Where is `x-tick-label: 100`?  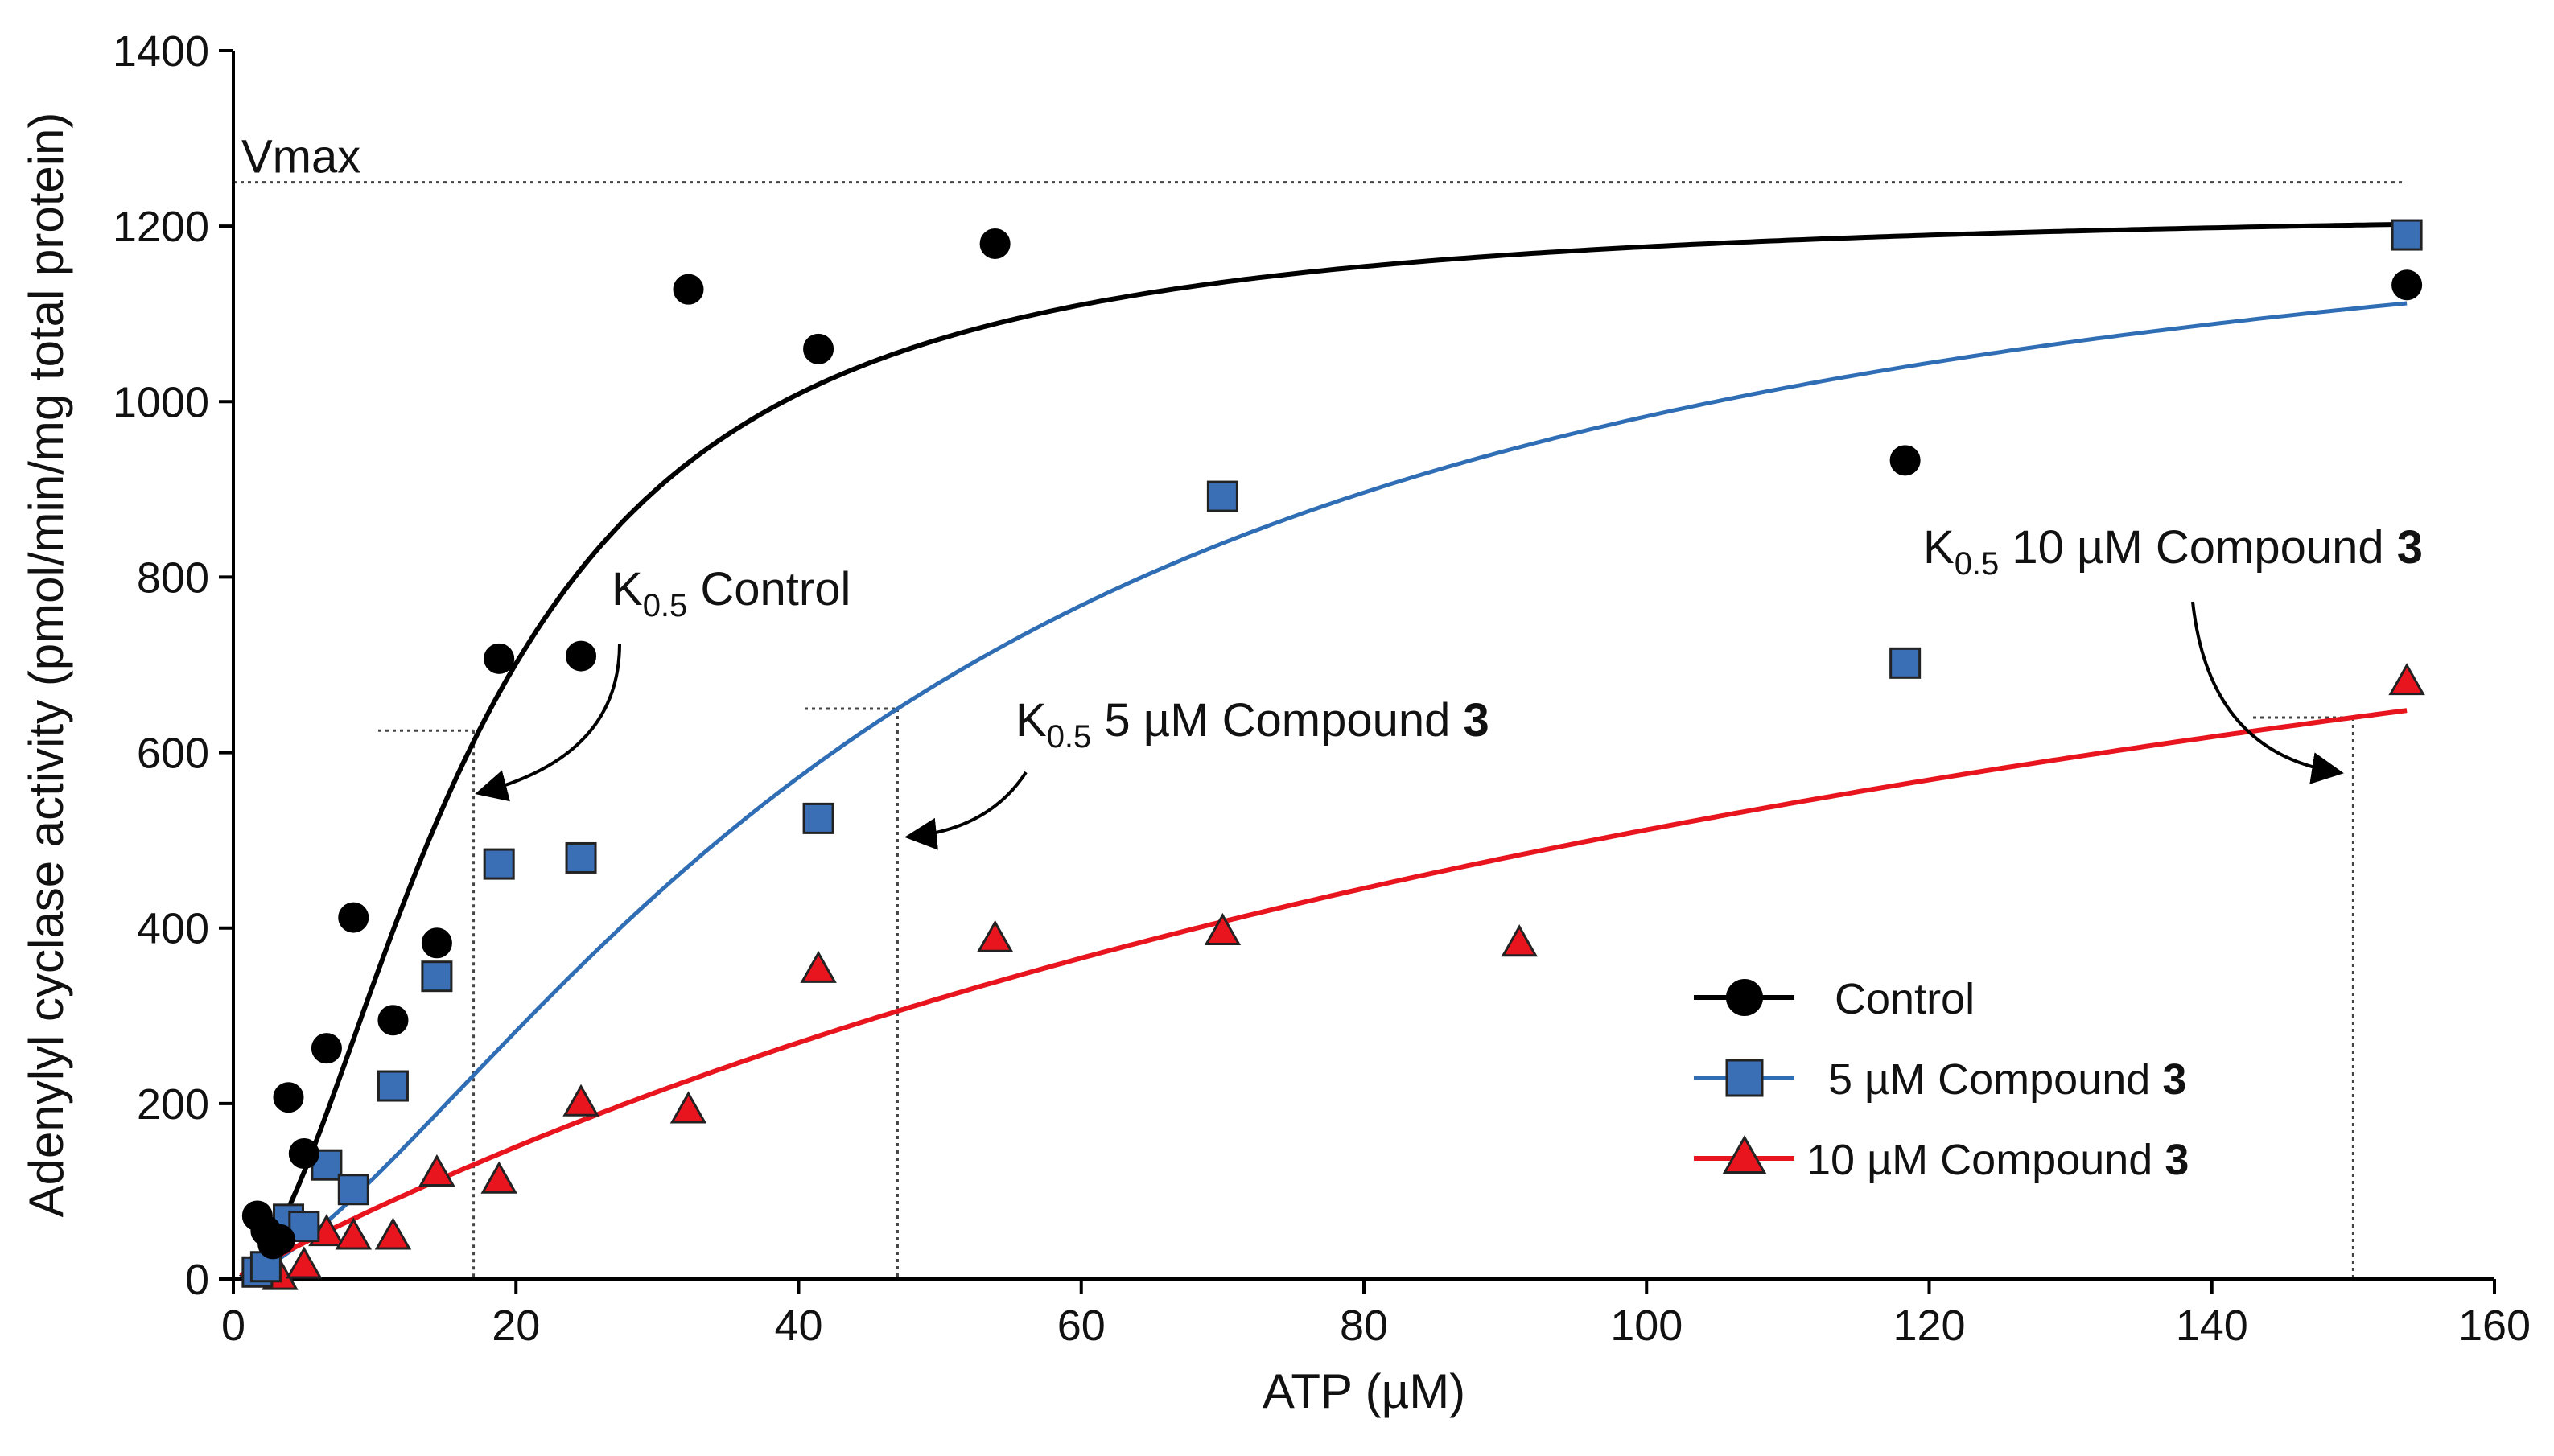
x-tick-label: 100 is located at coordinates (1646, 1326).